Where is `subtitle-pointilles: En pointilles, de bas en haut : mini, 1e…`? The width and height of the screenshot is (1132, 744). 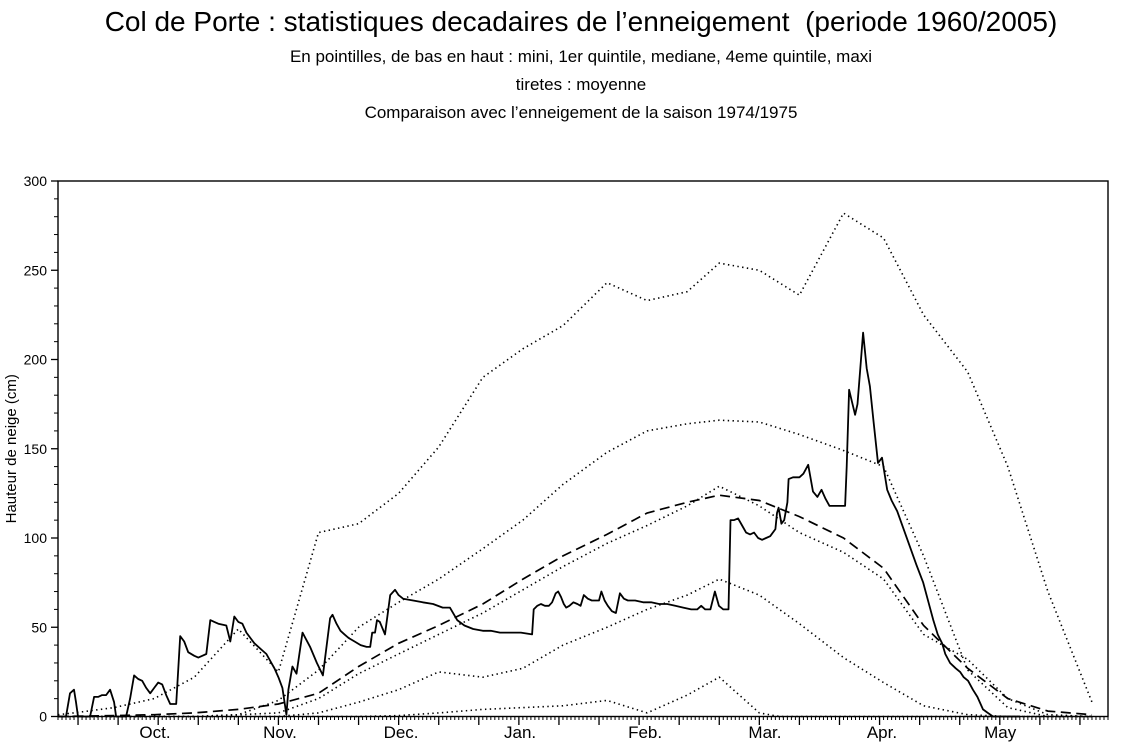 subtitle-pointilles: En pointilles, de bas en haut : mini, 1e… is located at coordinates (581, 56).